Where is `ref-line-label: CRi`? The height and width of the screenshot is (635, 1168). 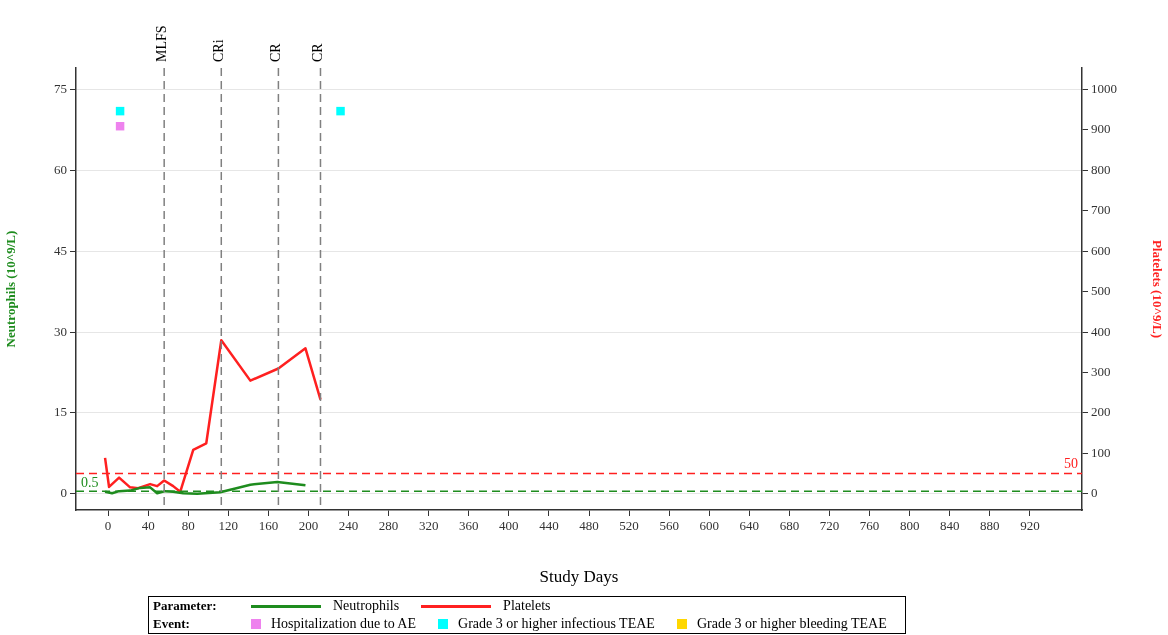
ref-line-label: CRi is located at coordinates (218, 50).